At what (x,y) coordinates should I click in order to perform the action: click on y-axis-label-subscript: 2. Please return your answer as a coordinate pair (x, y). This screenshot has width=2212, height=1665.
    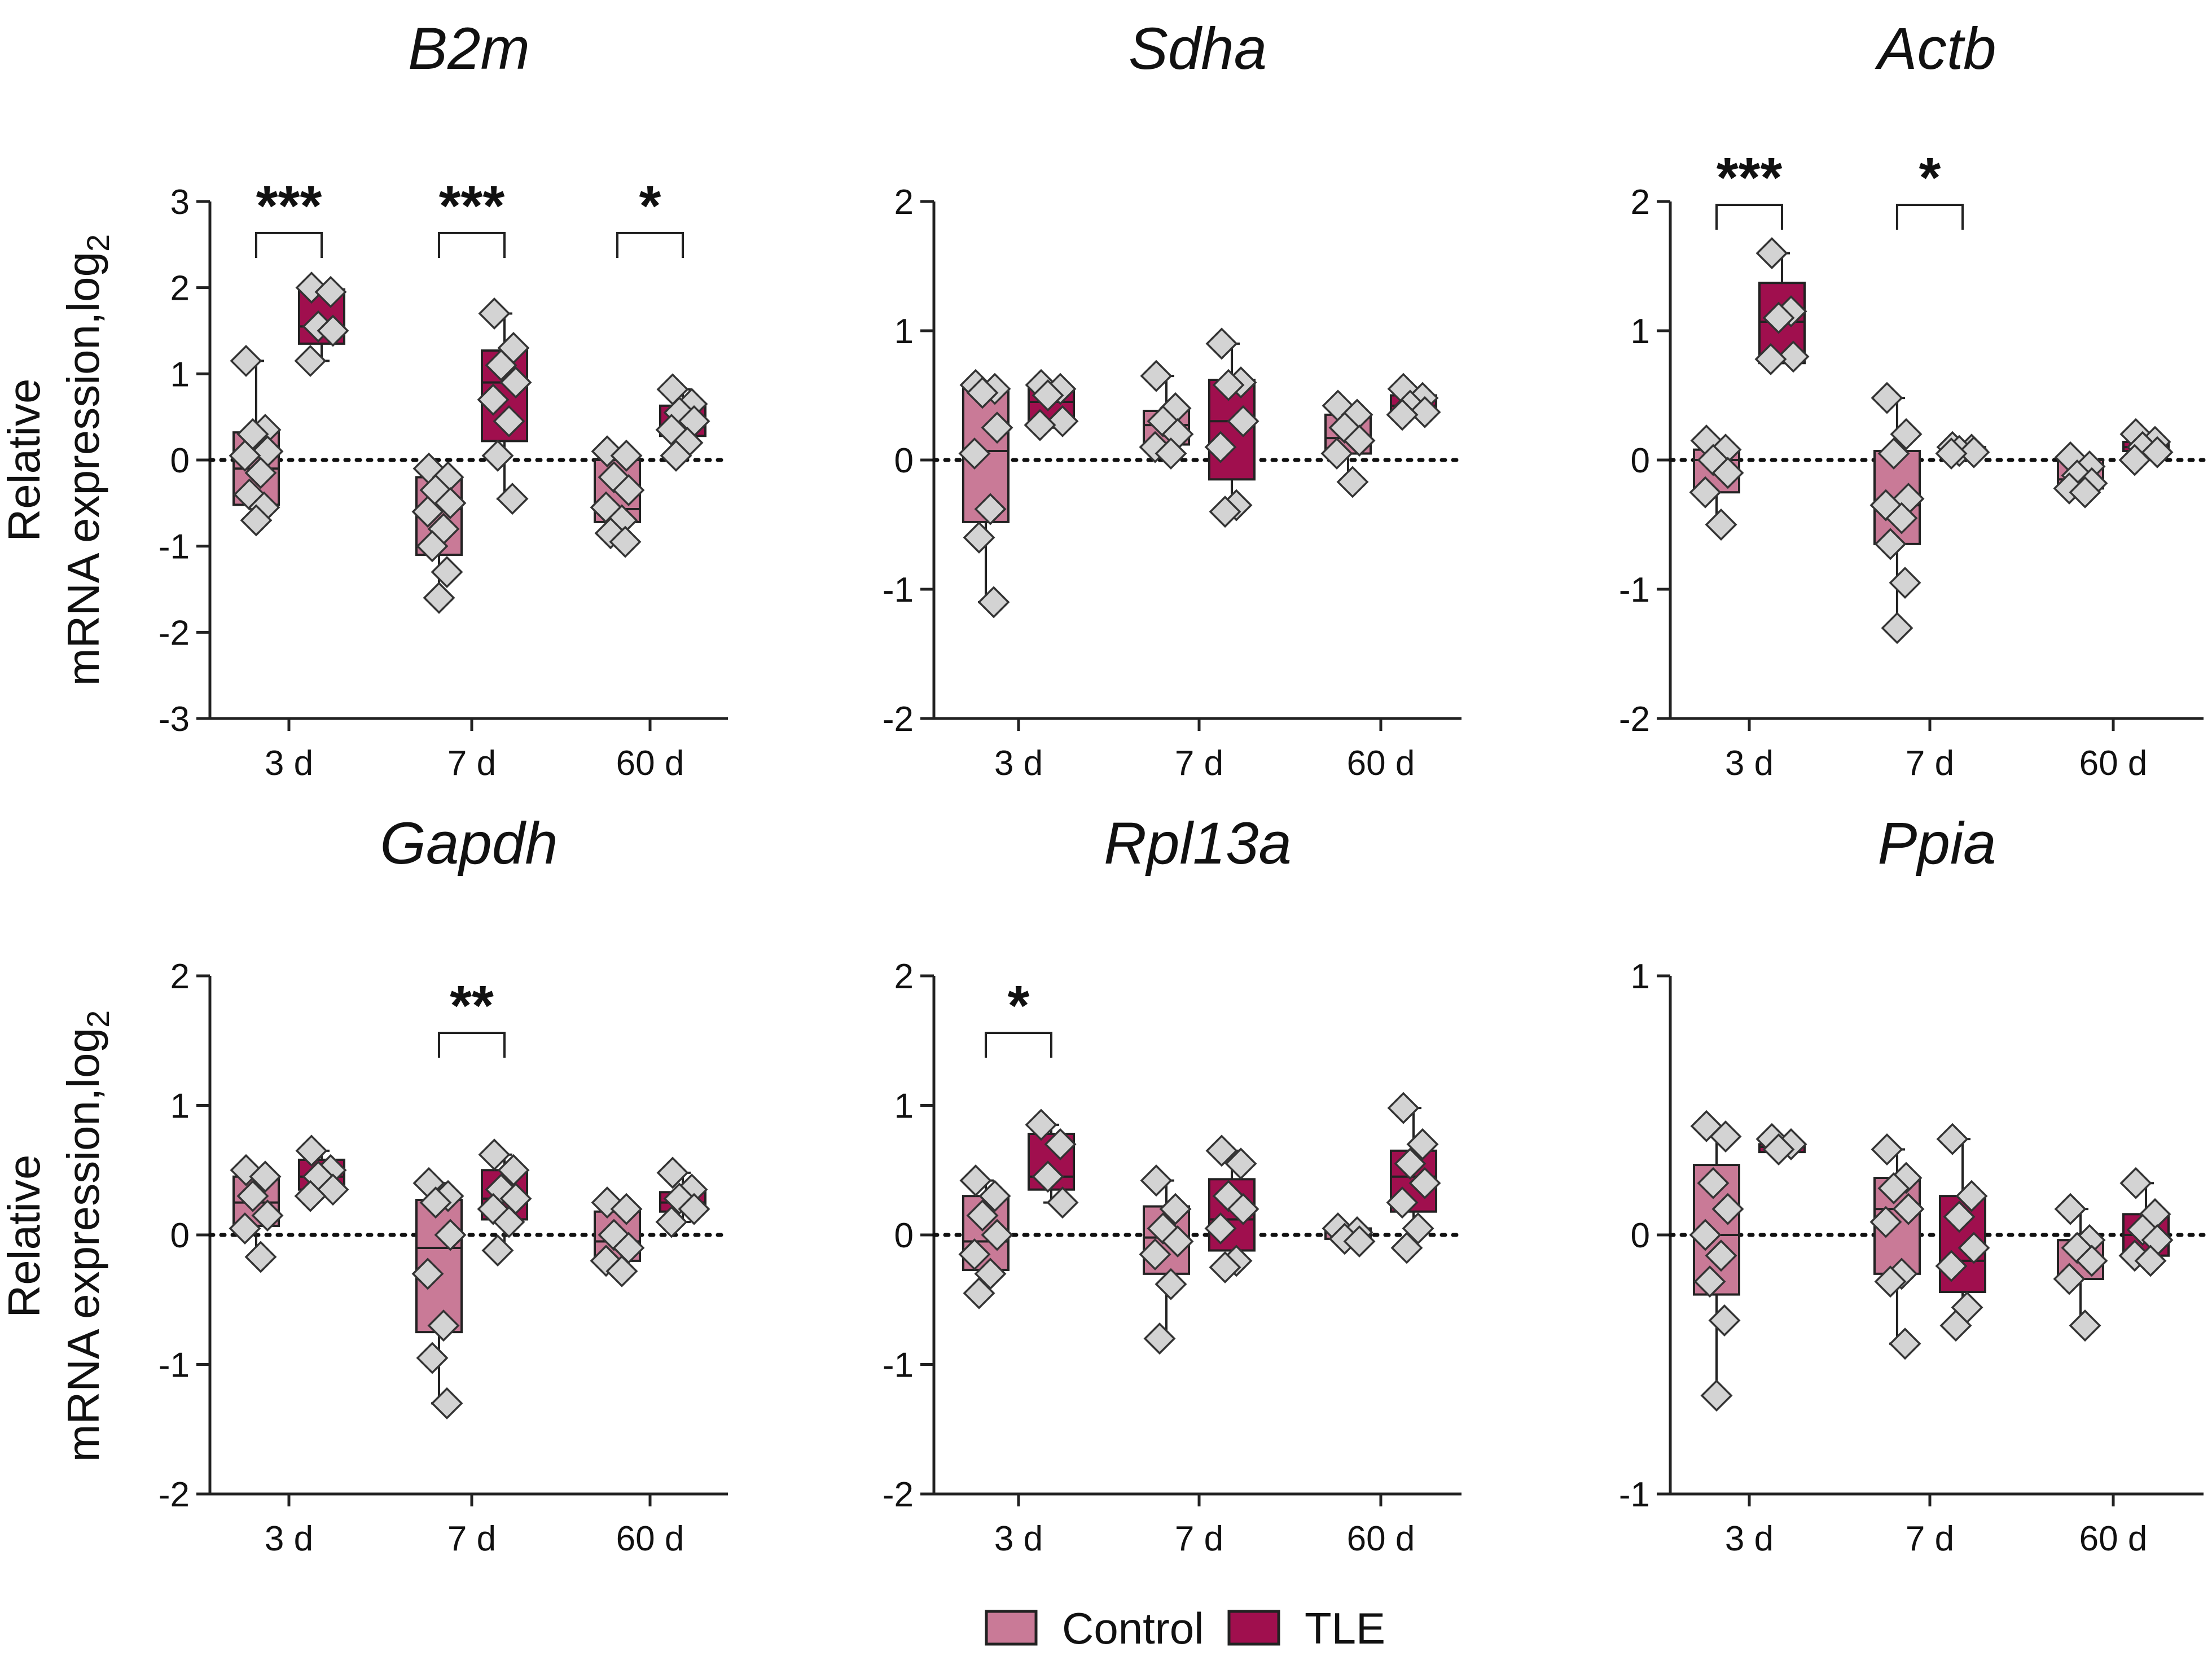
    Looking at the image, I should click on (98, 1019).